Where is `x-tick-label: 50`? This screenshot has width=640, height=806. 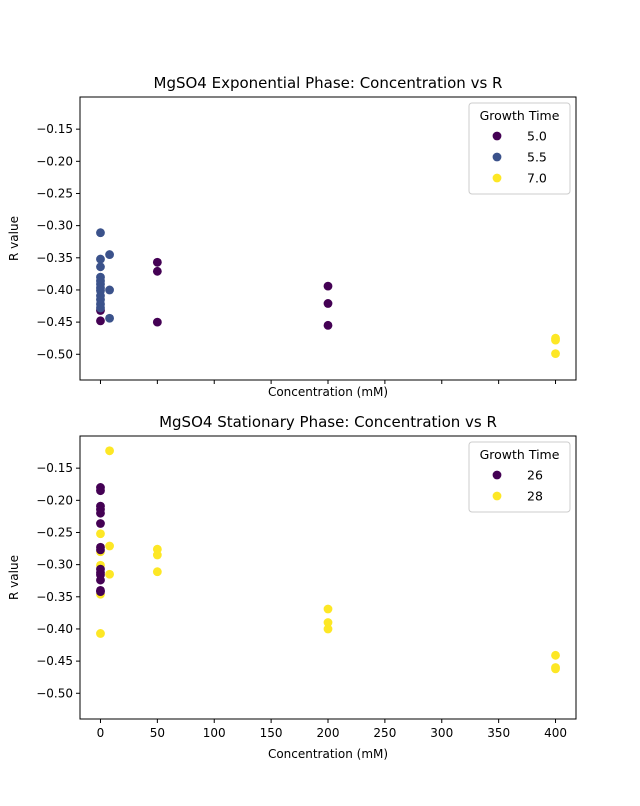
x-tick-label: 50 is located at coordinates (157, 733).